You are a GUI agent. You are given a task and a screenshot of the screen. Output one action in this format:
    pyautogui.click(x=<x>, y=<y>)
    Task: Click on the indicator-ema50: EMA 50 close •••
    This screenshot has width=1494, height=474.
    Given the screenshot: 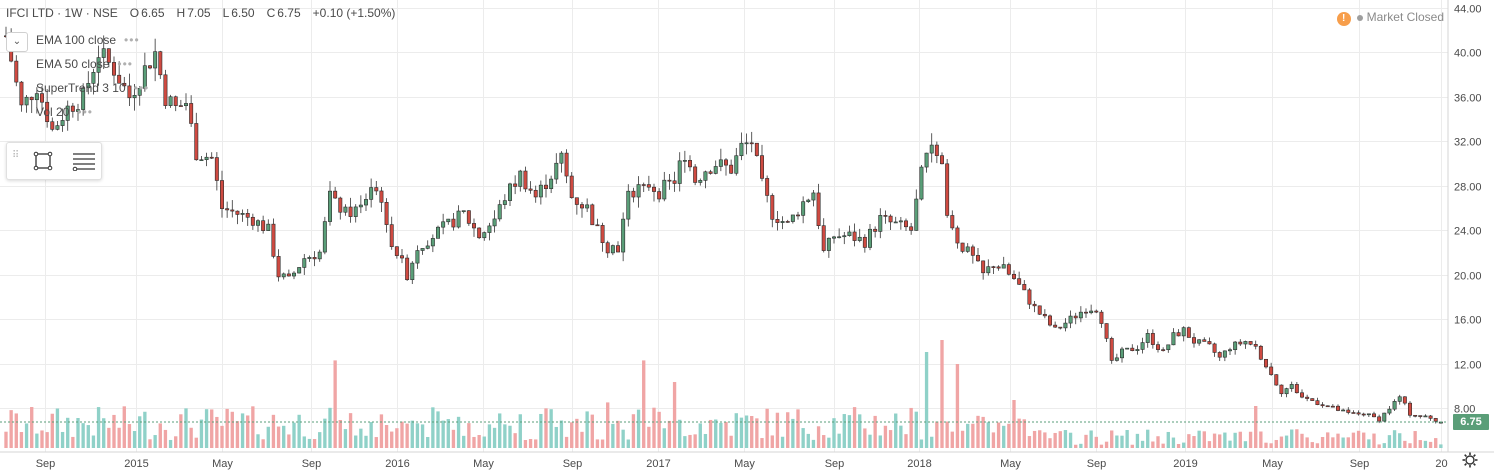 What is the action you would take?
    pyautogui.click(x=84, y=64)
    